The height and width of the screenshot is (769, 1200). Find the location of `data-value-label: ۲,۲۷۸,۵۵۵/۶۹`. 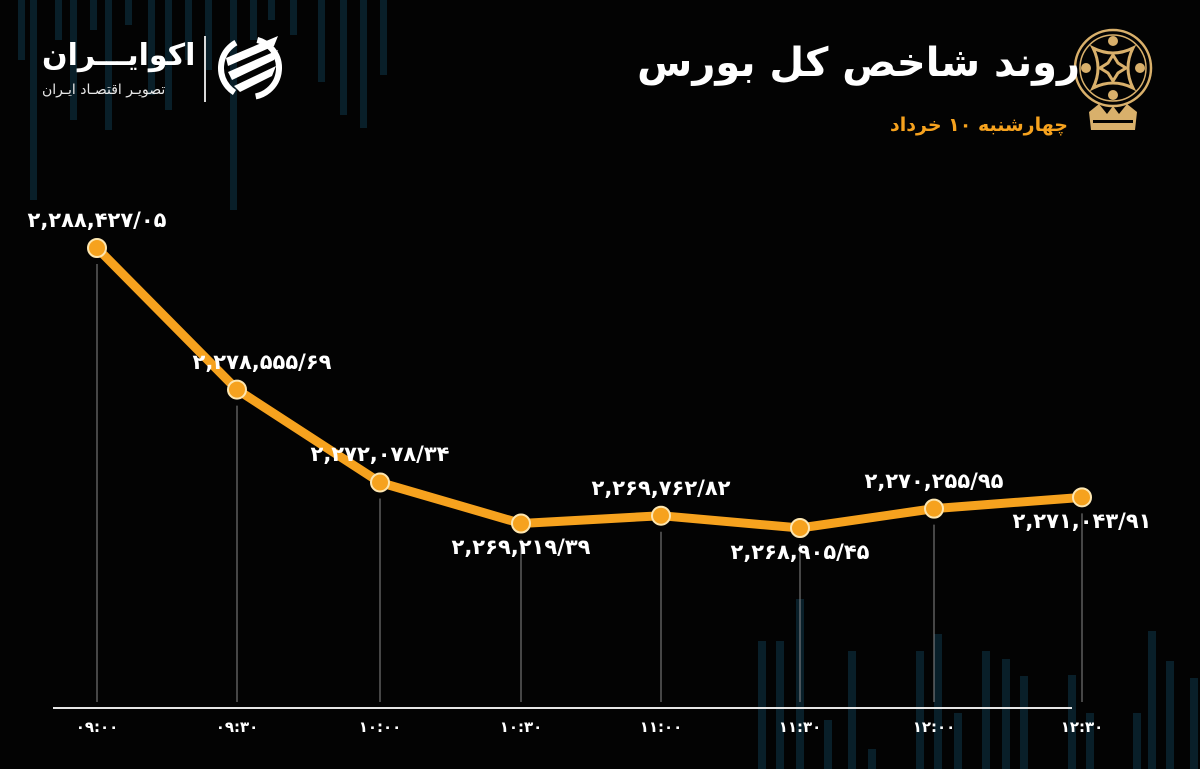

data-value-label: ۲,۲۷۸,۵۵۵/۶۹ is located at coordinates (262, 361).